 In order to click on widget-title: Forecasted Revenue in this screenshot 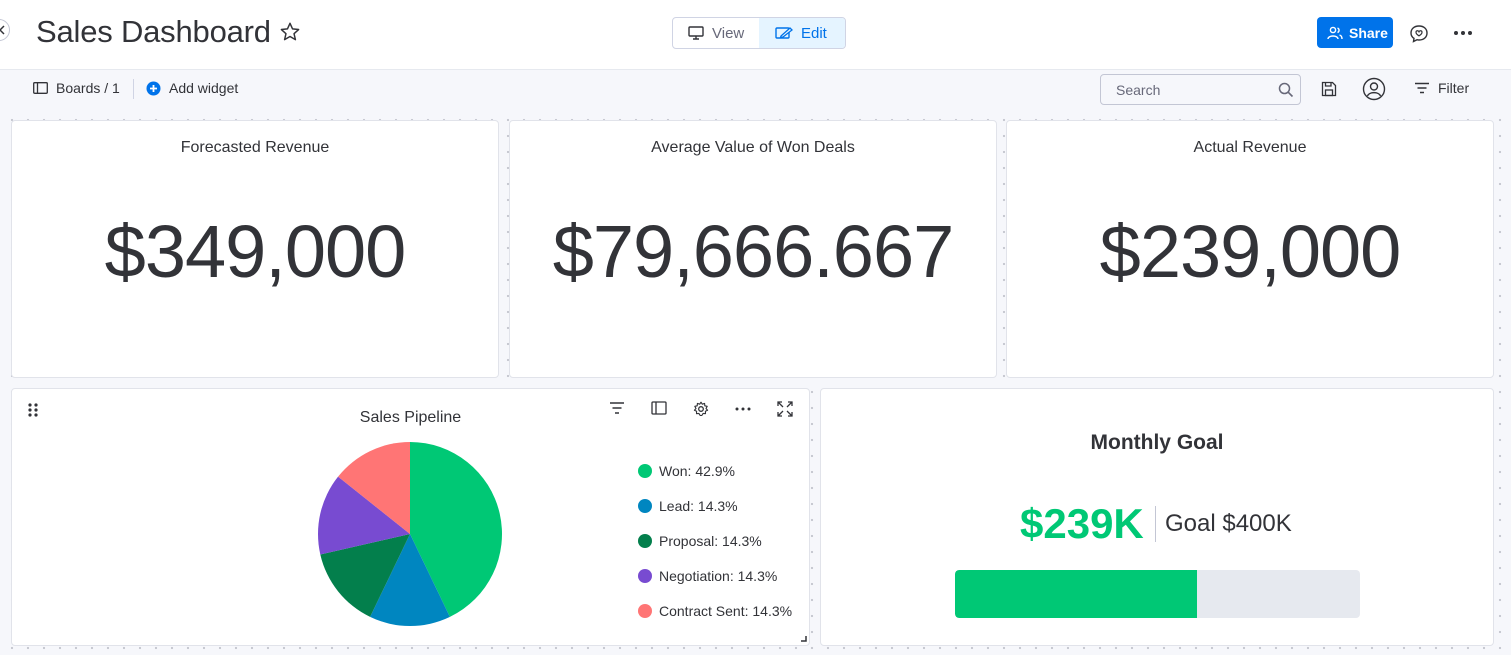, I will do `click(255, 147)`.